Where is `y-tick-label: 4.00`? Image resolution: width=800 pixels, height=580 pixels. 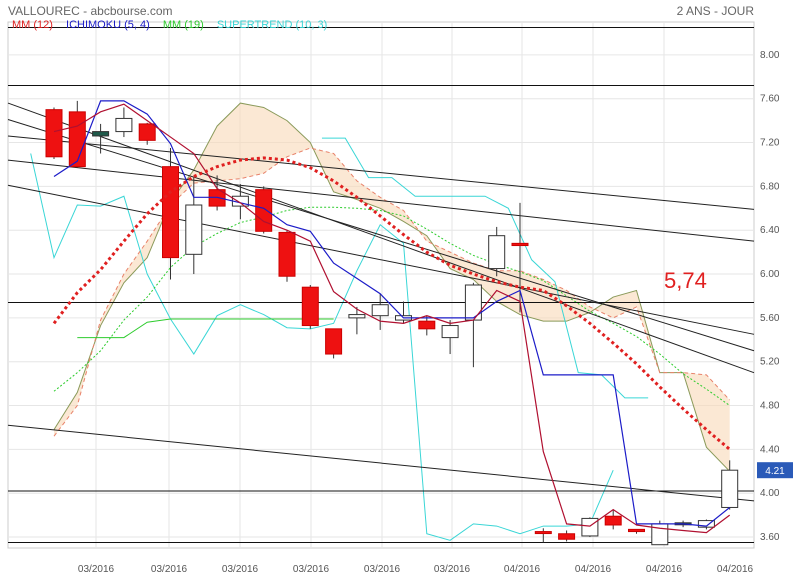
y-tick-label: 4.00 is located at coordinates (770, 493).